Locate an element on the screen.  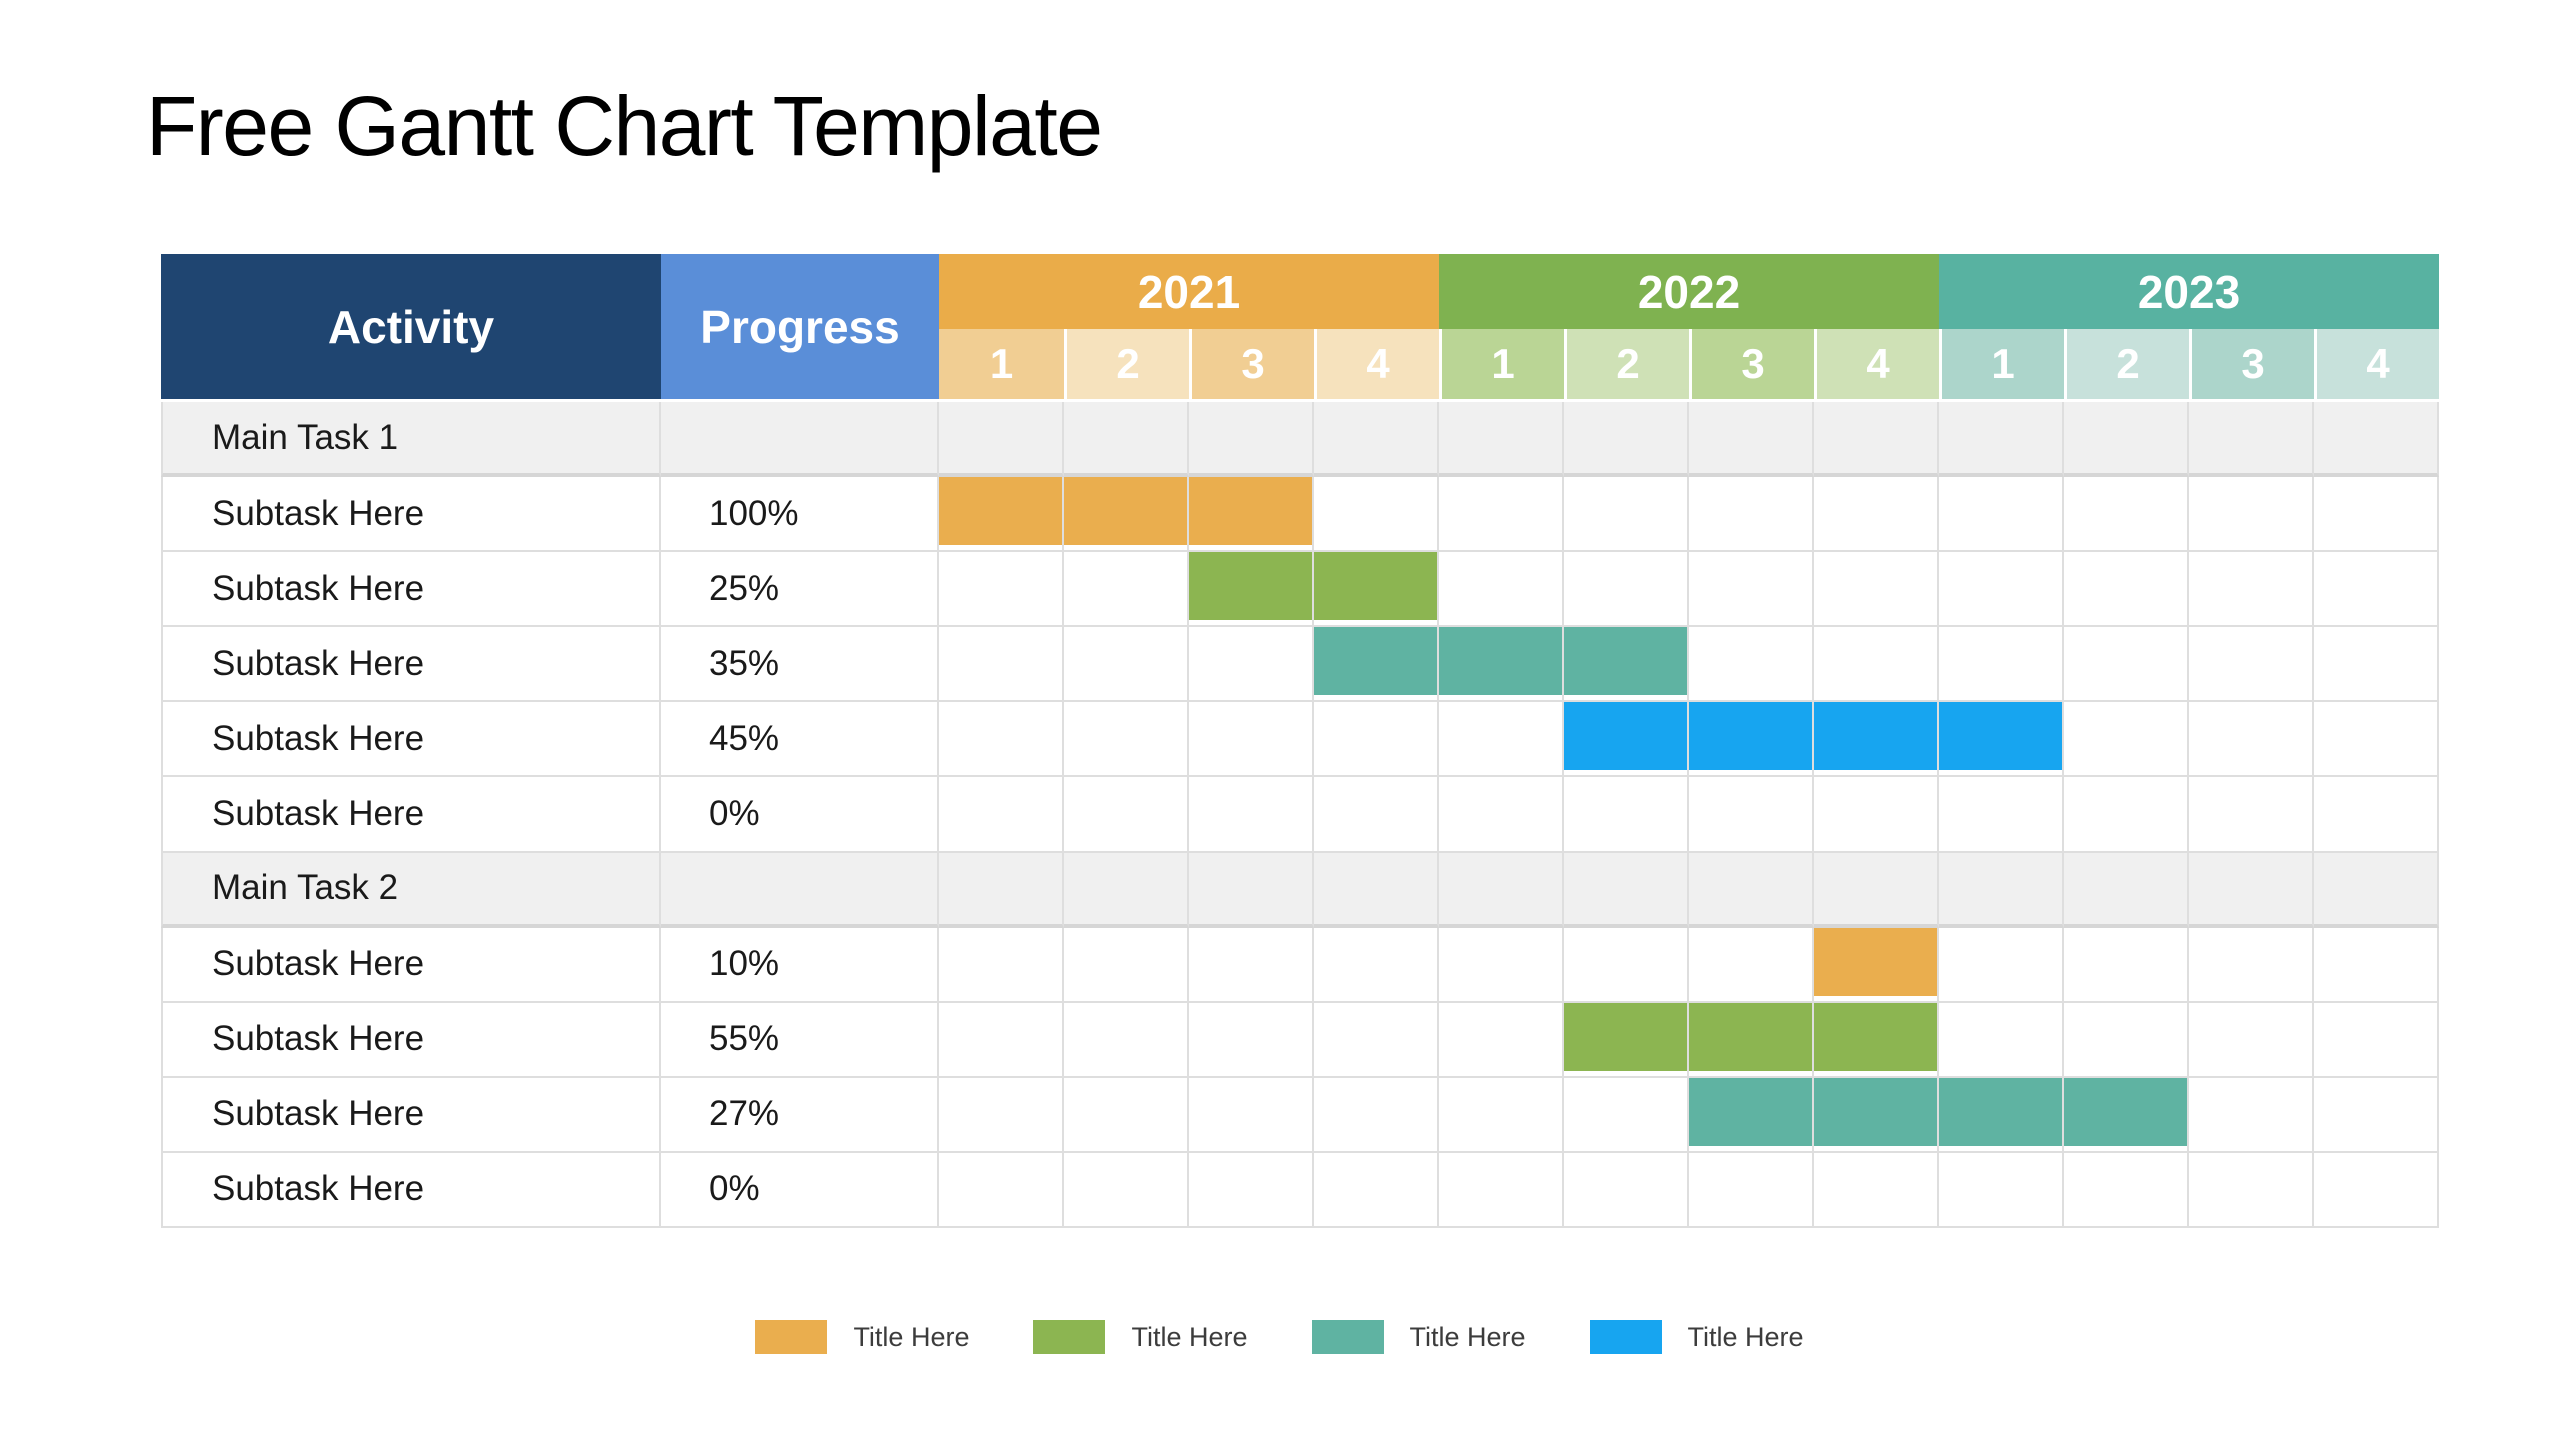
legend: Title Here Title Here Title Here Title Here is located at coordinates (1279, 1337).